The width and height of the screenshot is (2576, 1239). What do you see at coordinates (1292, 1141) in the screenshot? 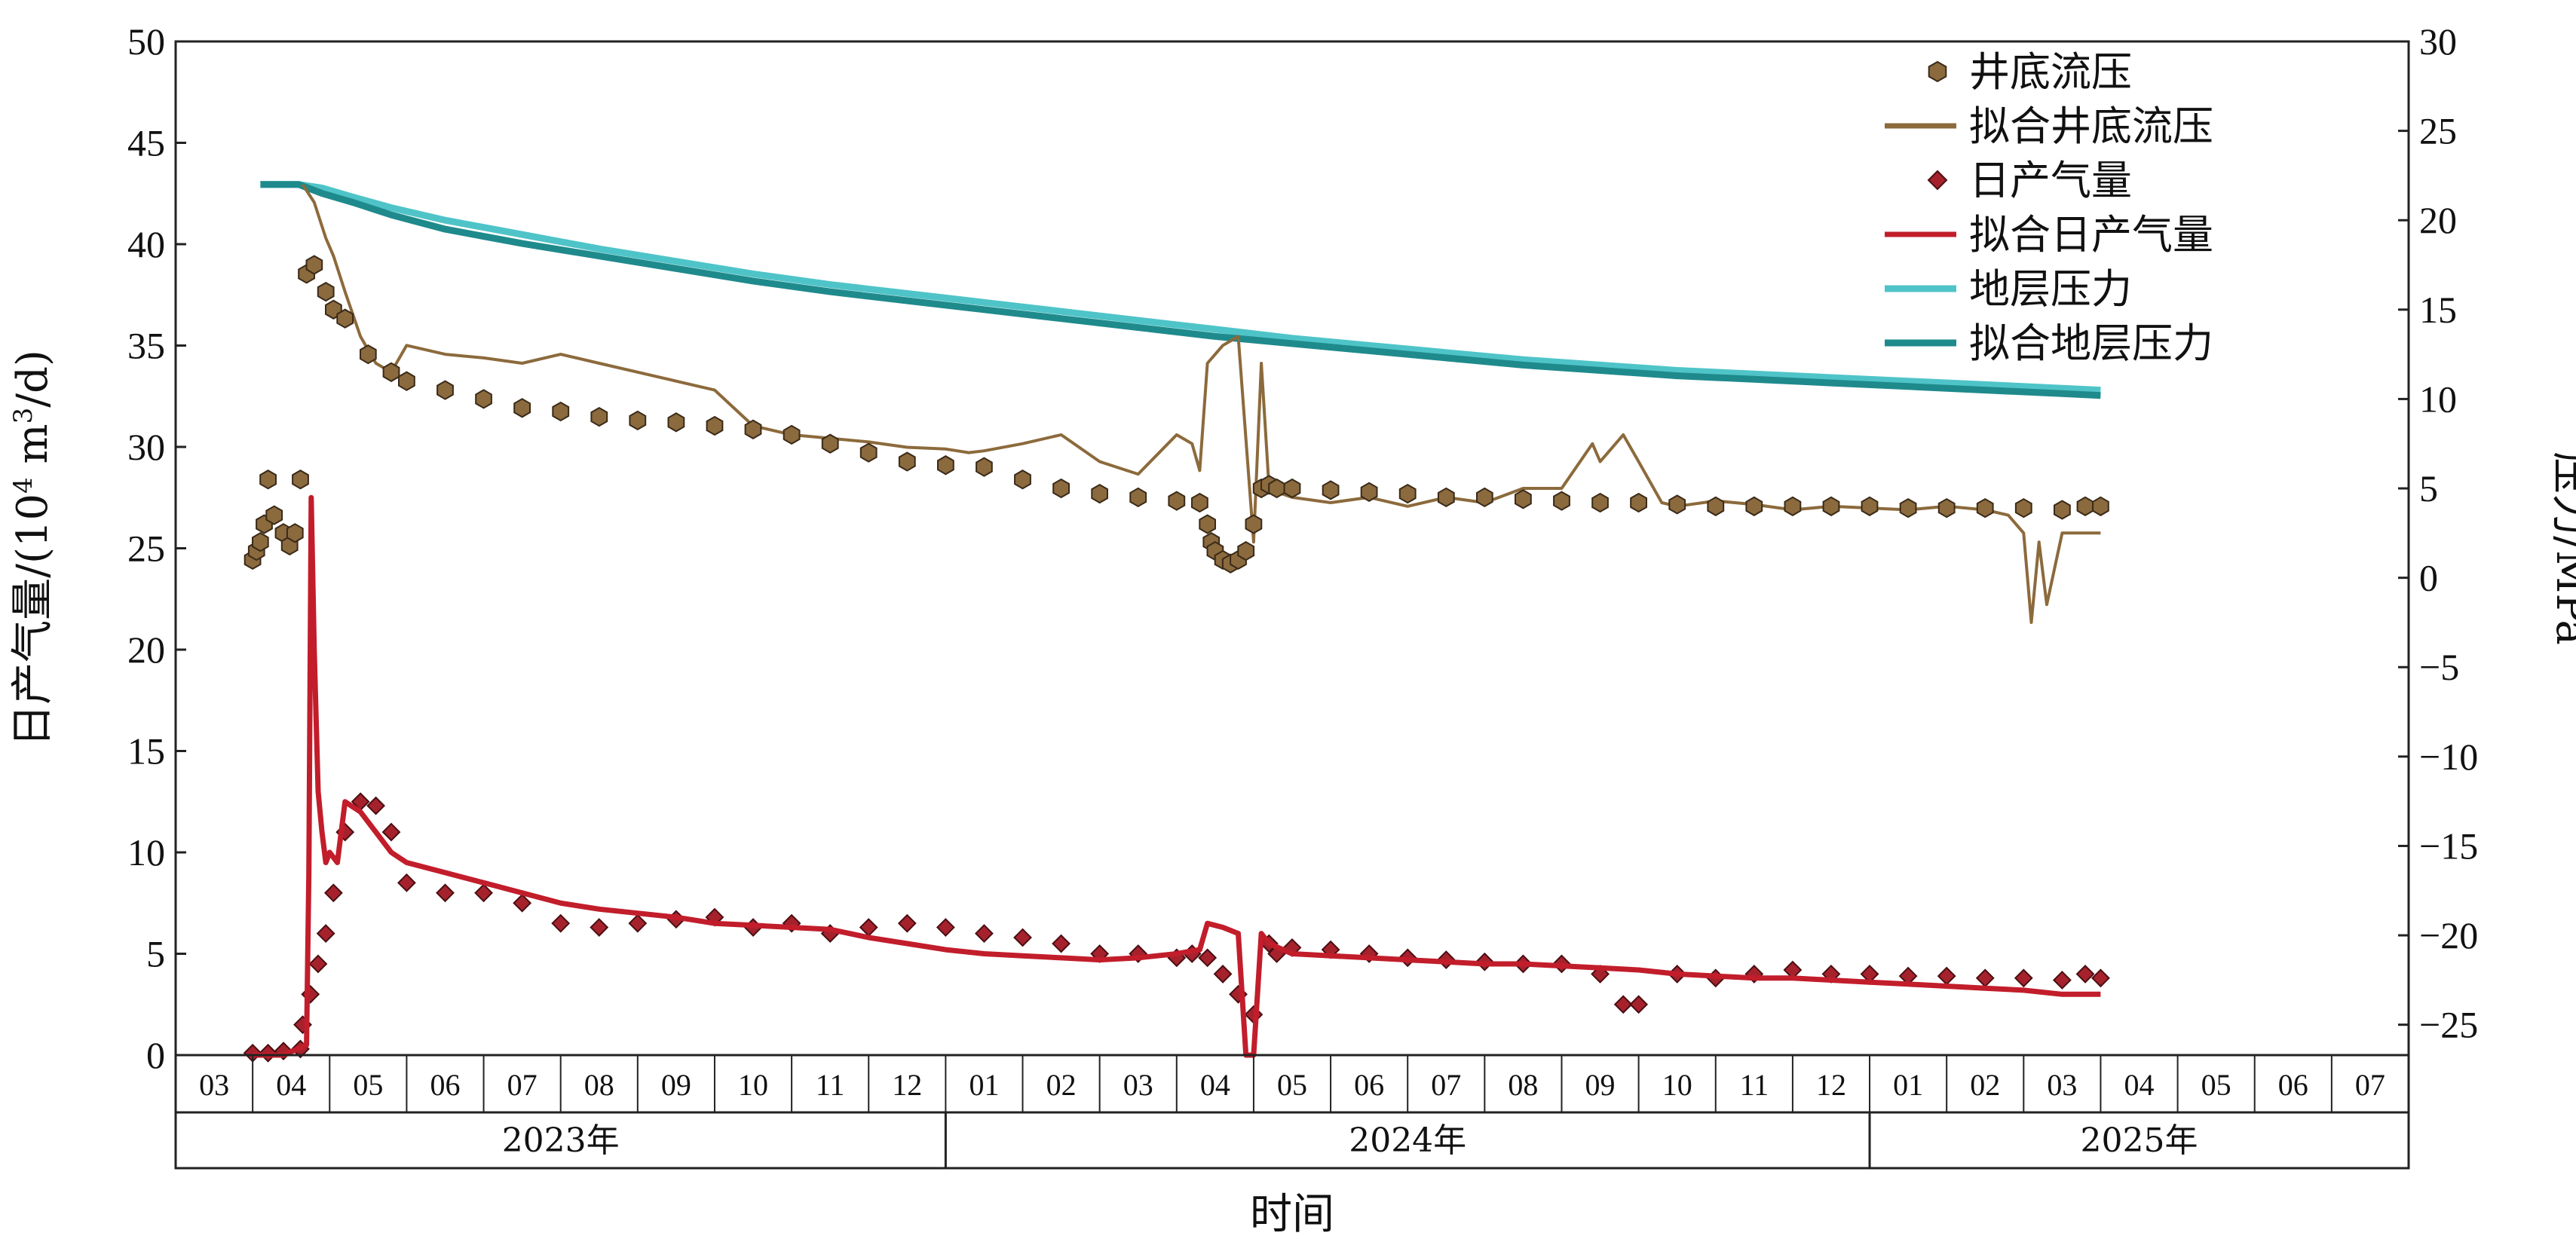
I see `year-row` at bounding box center [1292, 1141].